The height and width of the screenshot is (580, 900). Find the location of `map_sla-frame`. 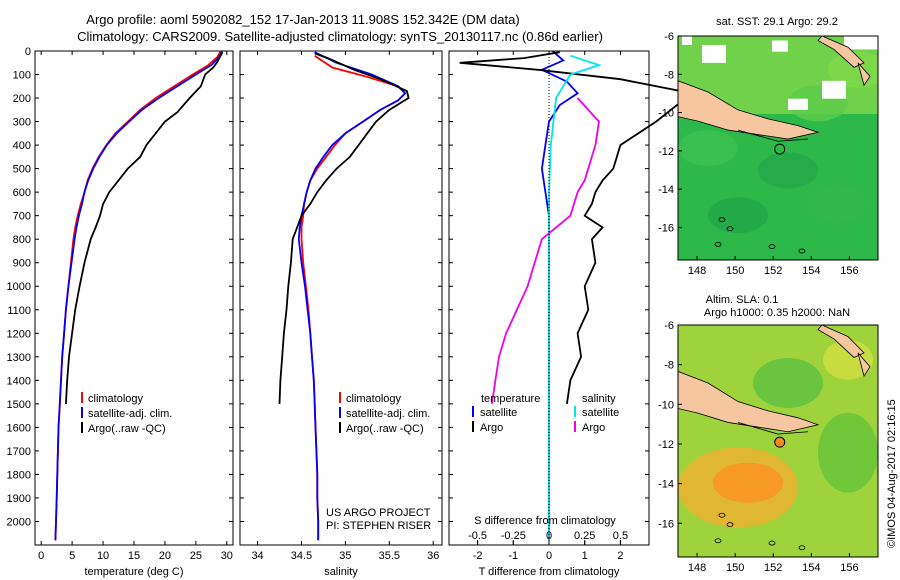

map_sla-frame is located at coordinates (778, 441).